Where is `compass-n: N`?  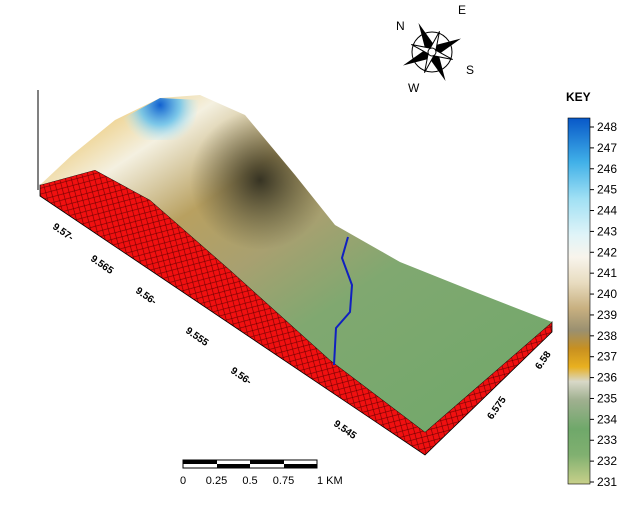 compass-n: N is located at coordinates (400, 26).